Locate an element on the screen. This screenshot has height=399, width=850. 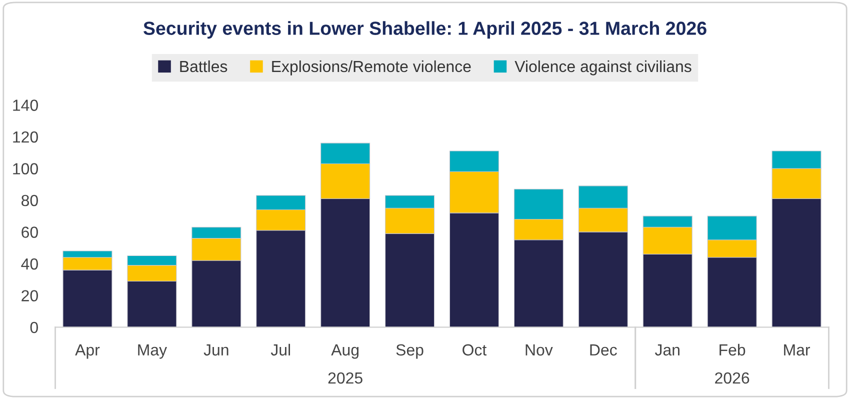
x-tick-label: Aug is located at coordinates (344, 351).